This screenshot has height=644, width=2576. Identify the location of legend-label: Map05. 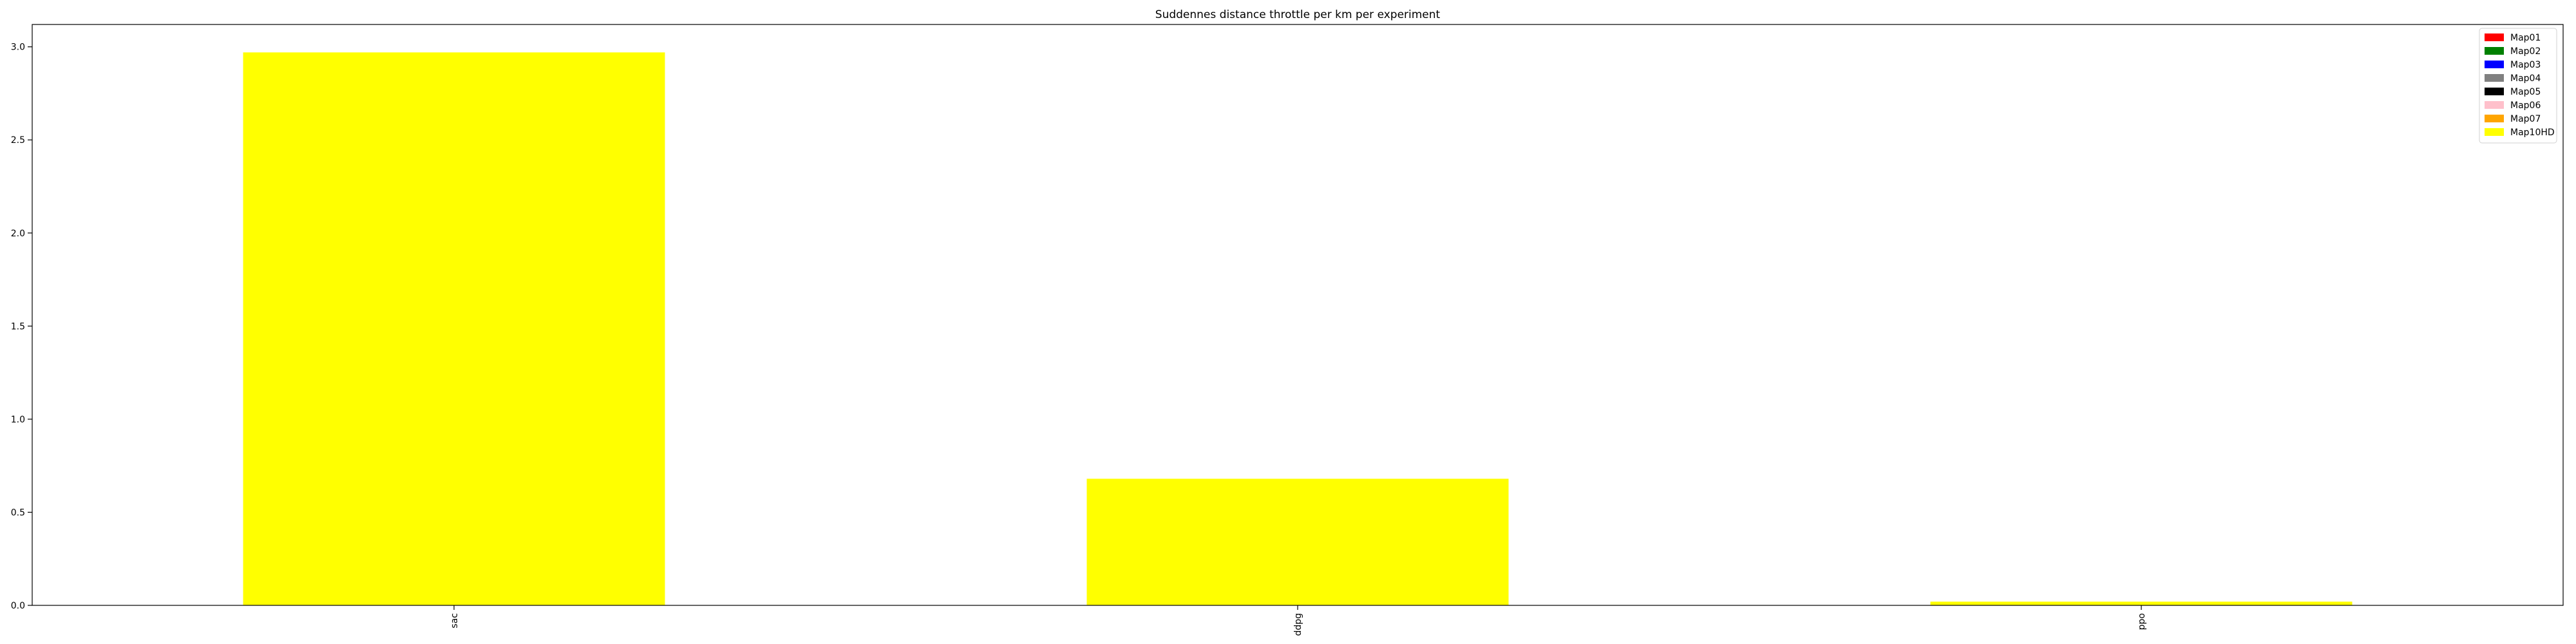
(2525, 92).